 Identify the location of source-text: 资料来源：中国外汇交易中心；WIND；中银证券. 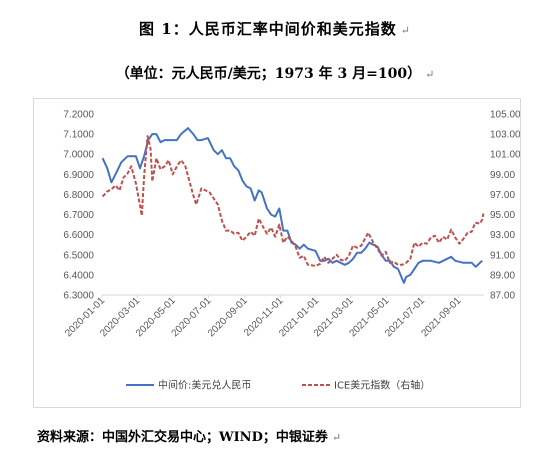
(182, 437).